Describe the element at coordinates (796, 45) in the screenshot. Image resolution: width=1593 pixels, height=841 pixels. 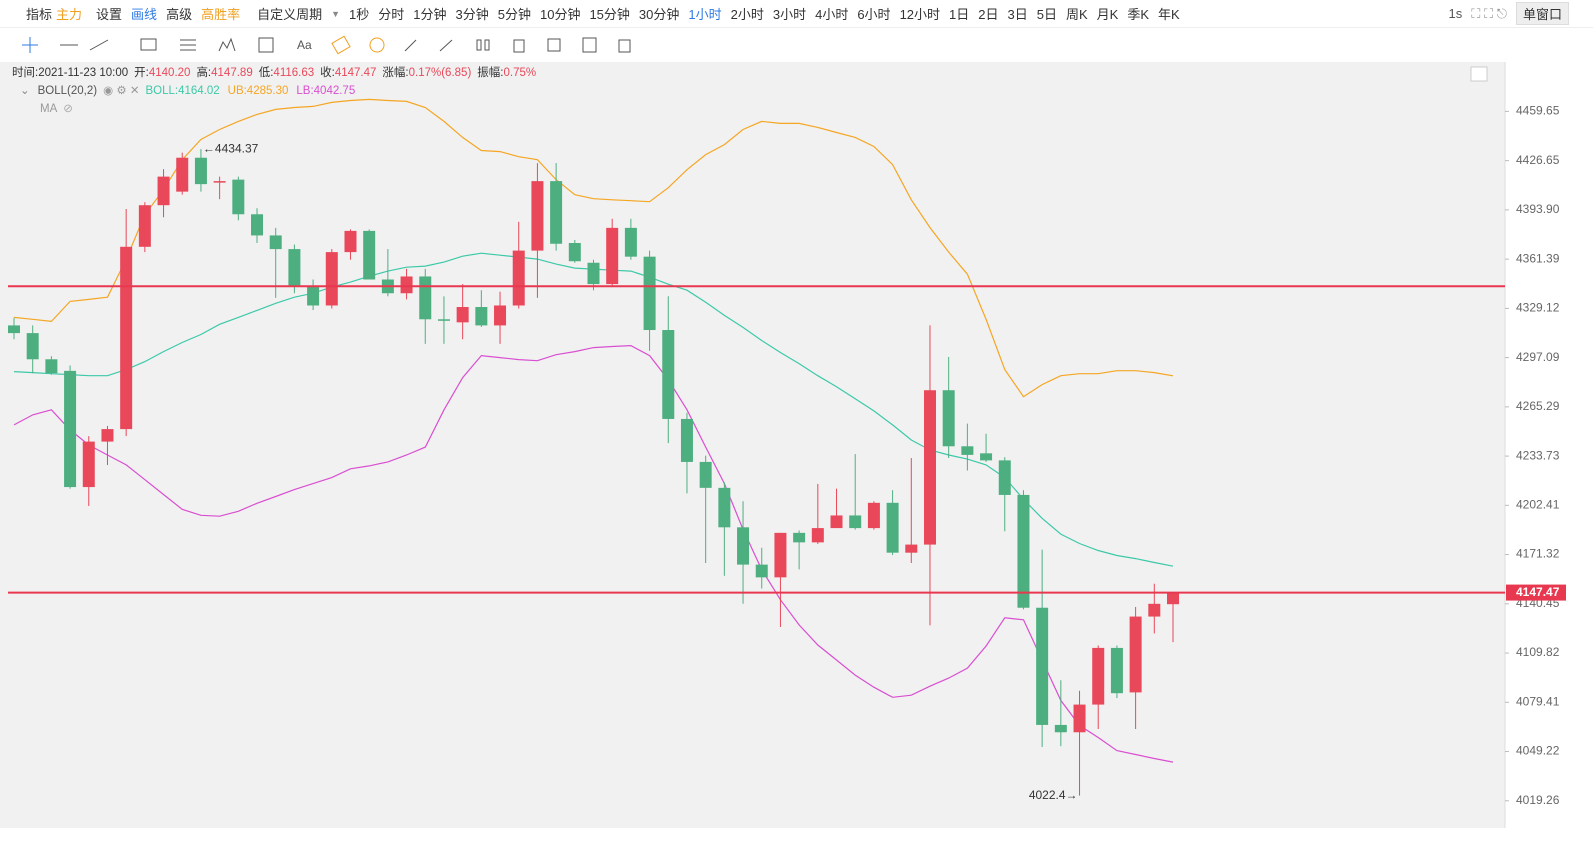
I see `drawing-toolbar: Aa` at that location.